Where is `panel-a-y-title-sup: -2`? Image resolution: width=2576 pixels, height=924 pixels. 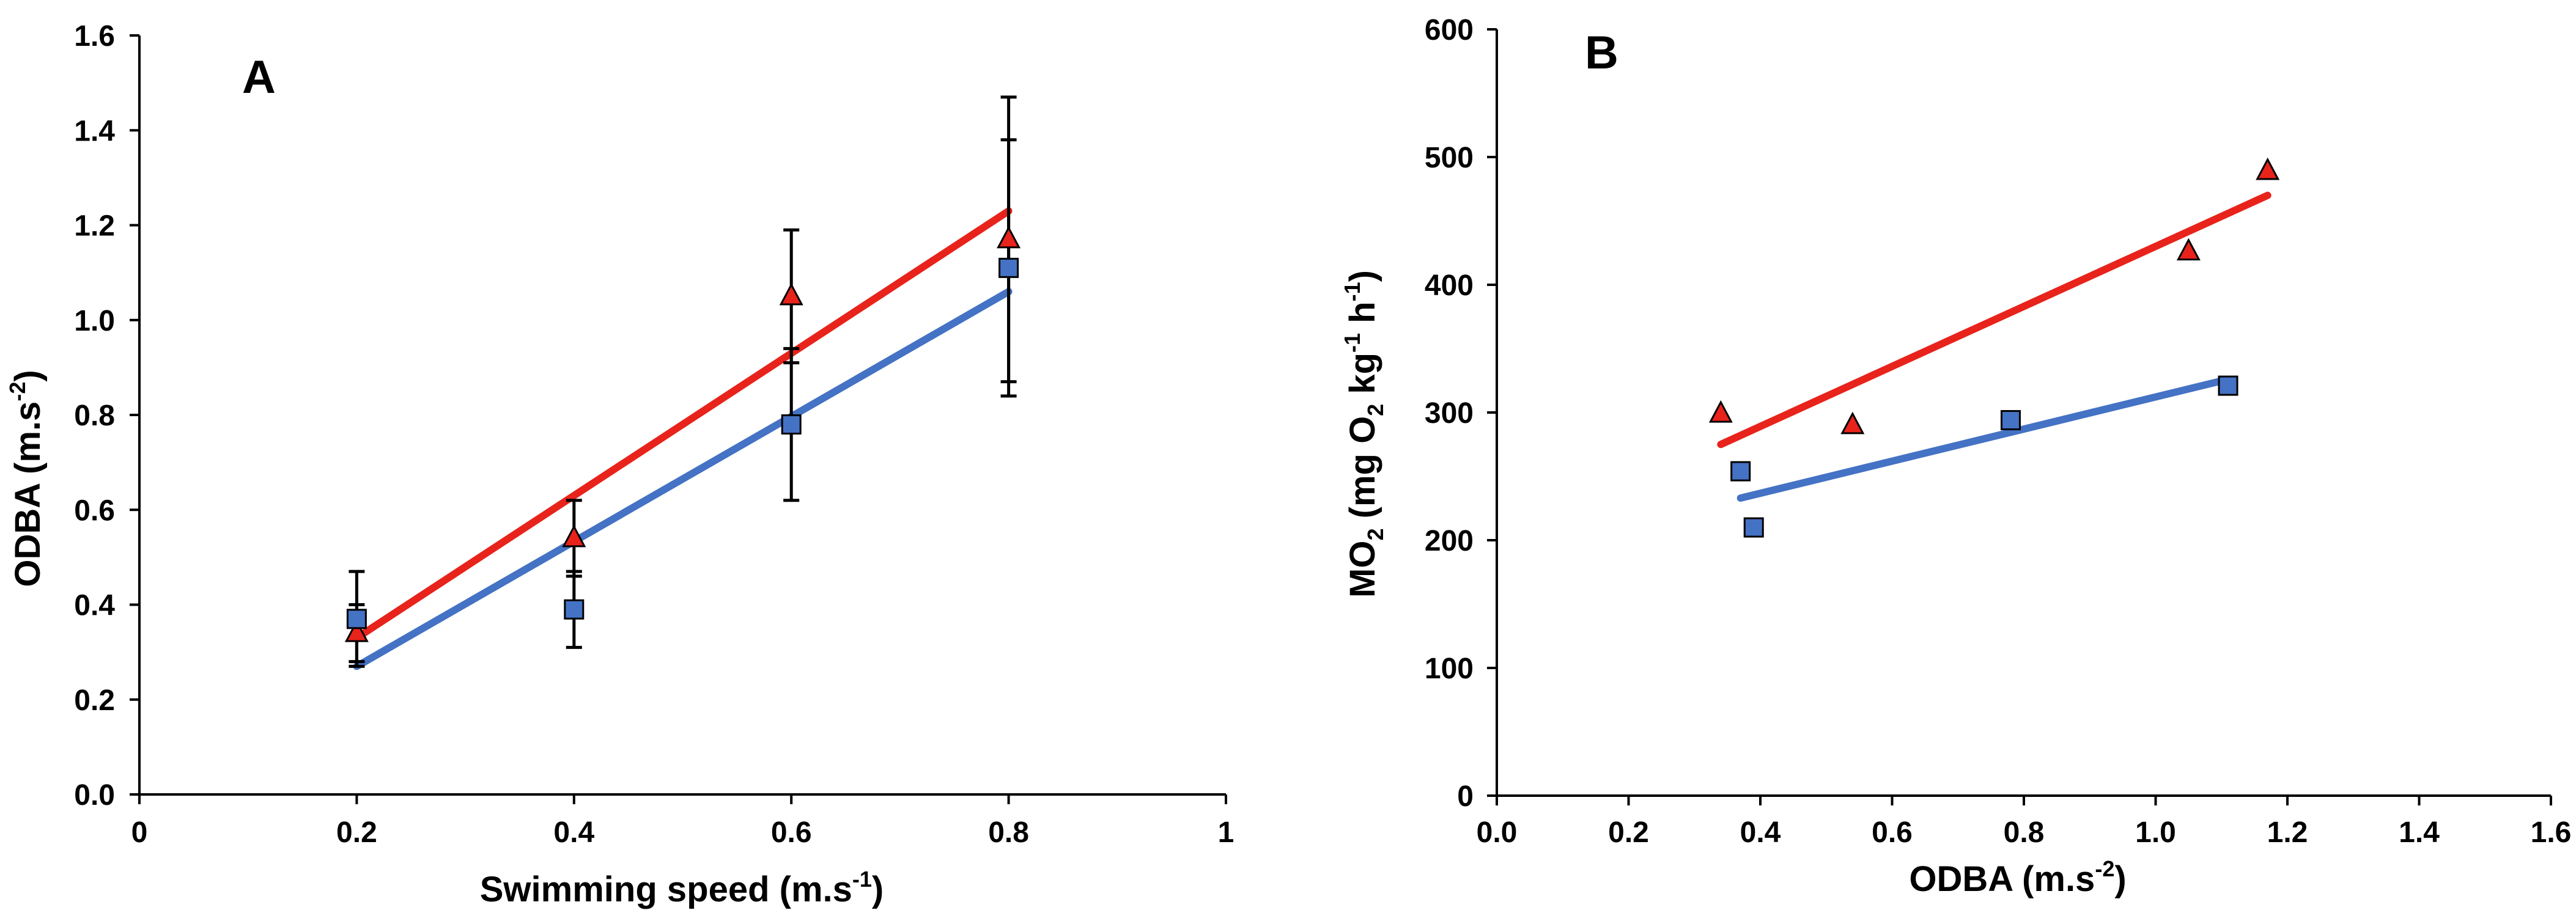 panel-a-y-title-sup: -2 is located at coordinates (17, 392).